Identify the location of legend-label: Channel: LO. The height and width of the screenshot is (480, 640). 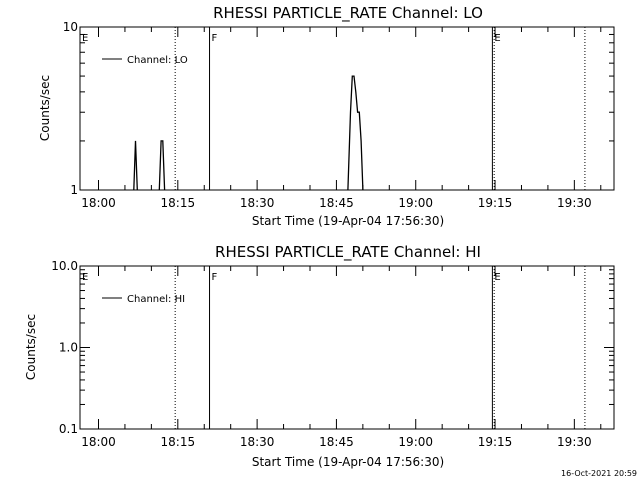
(157, 60).